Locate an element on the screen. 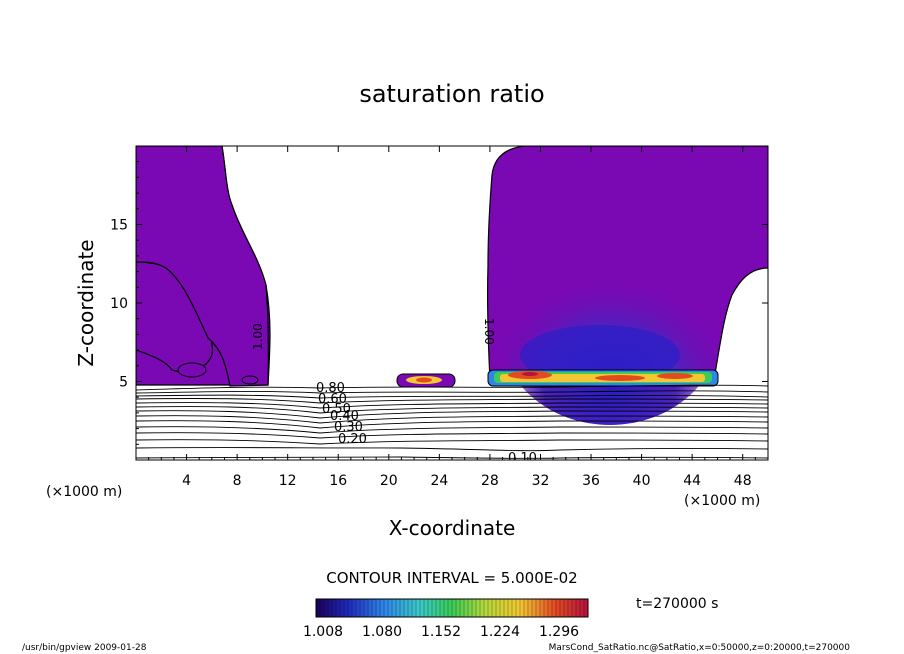  contour-label-5: 0.50 is located at coordinates (336, 409).